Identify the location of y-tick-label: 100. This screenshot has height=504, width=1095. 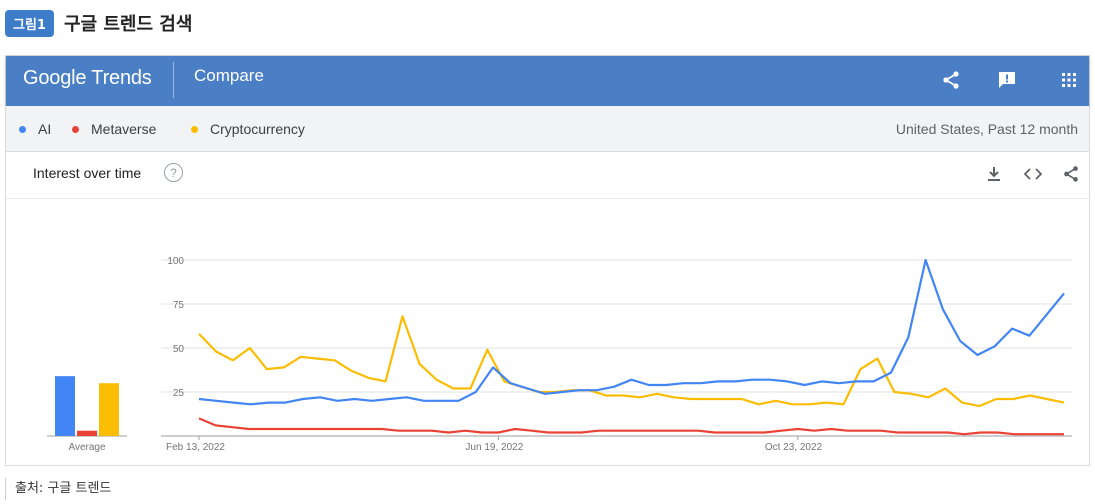
(175, 261).